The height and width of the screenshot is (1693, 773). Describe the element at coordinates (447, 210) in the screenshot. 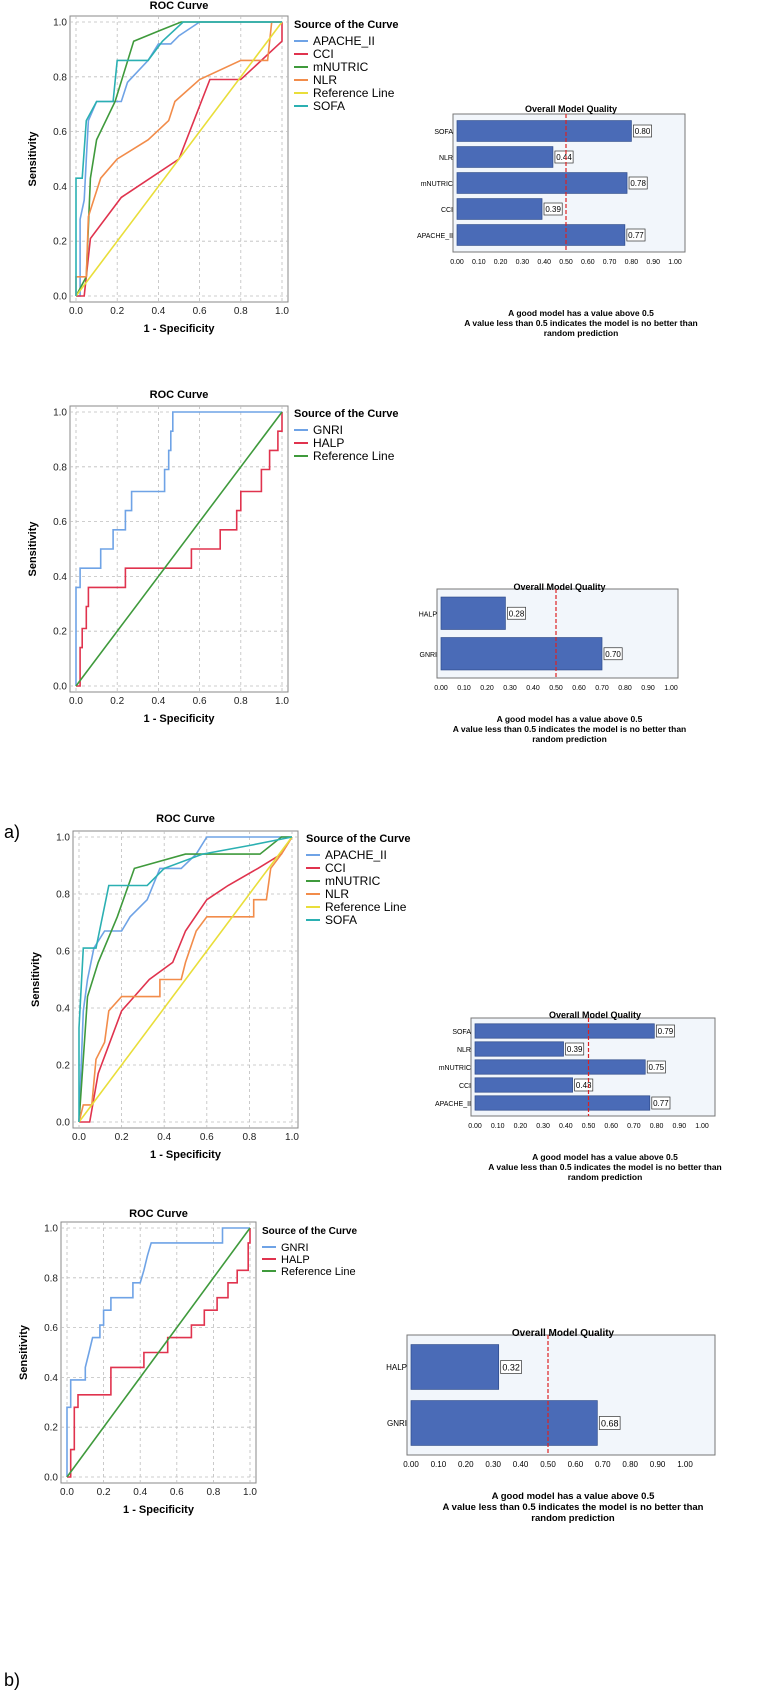

I see `category-label-cci: CCI` at that location.